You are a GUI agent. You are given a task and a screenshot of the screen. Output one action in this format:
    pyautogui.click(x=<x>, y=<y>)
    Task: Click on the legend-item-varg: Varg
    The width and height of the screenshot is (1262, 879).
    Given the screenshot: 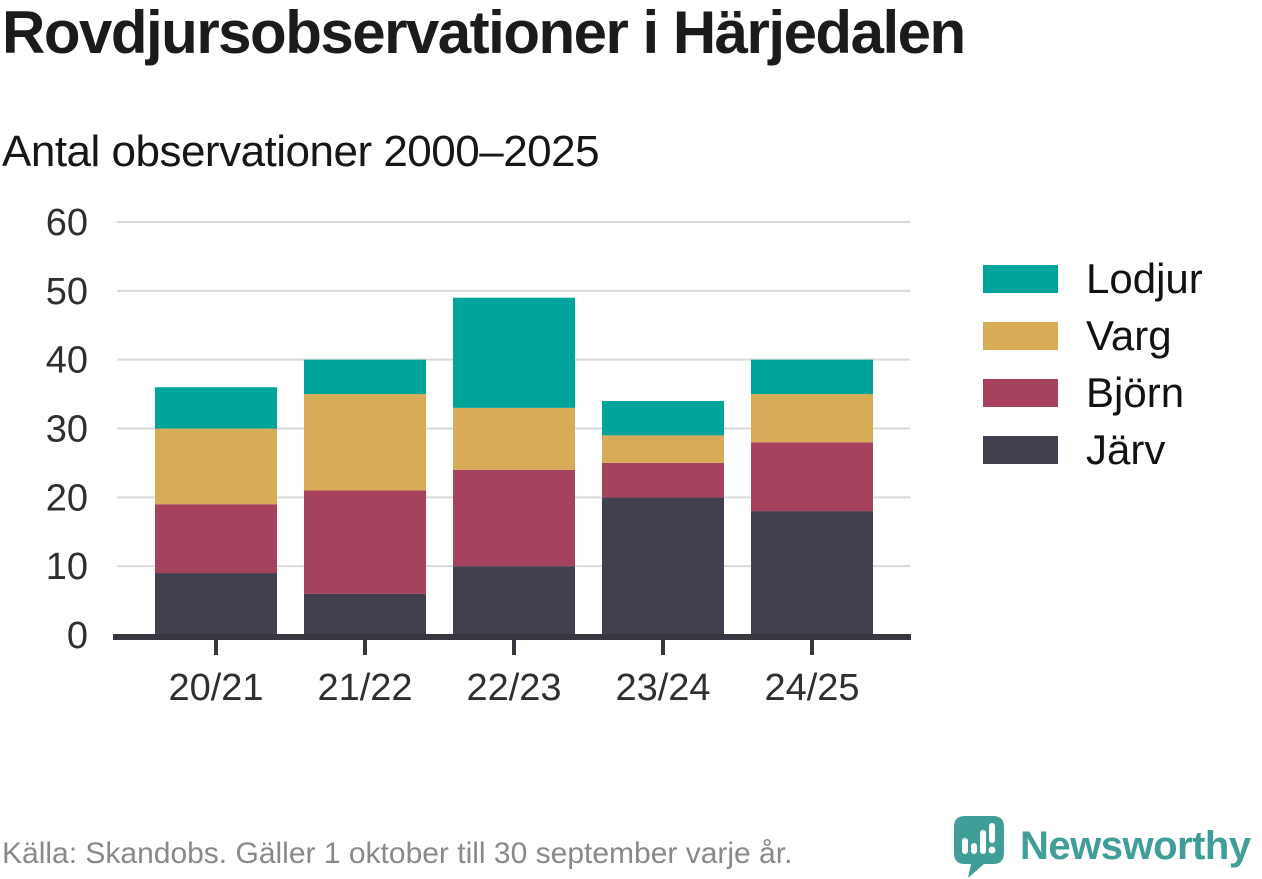 What is the action you would take?
    pyautogui.click(x=1093, y=335)
    